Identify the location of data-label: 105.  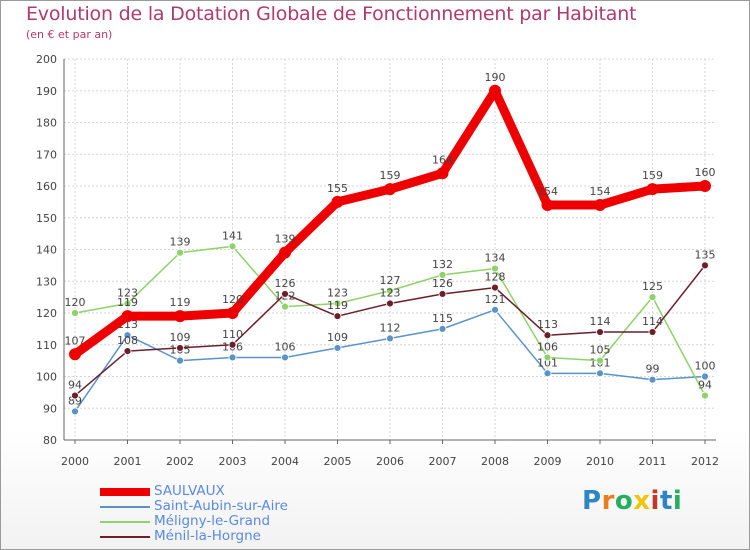
(600, 350).